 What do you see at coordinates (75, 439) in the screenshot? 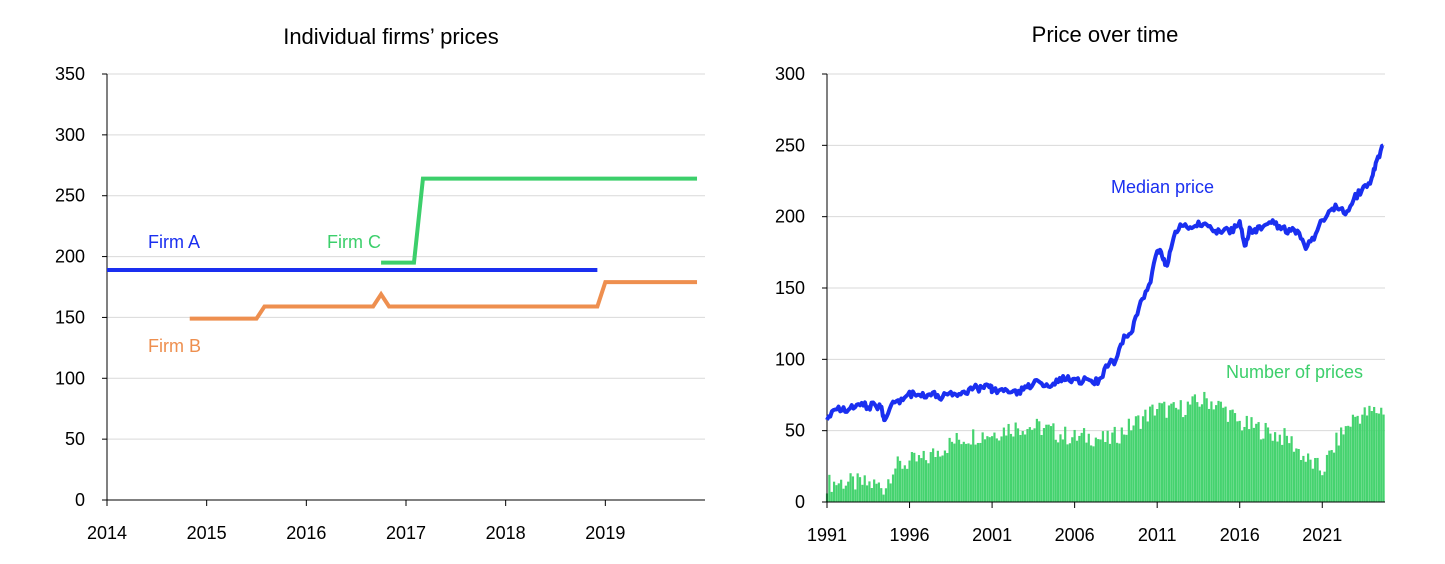
I see `y-tick-label: 50` at bounding box center [75, 439].